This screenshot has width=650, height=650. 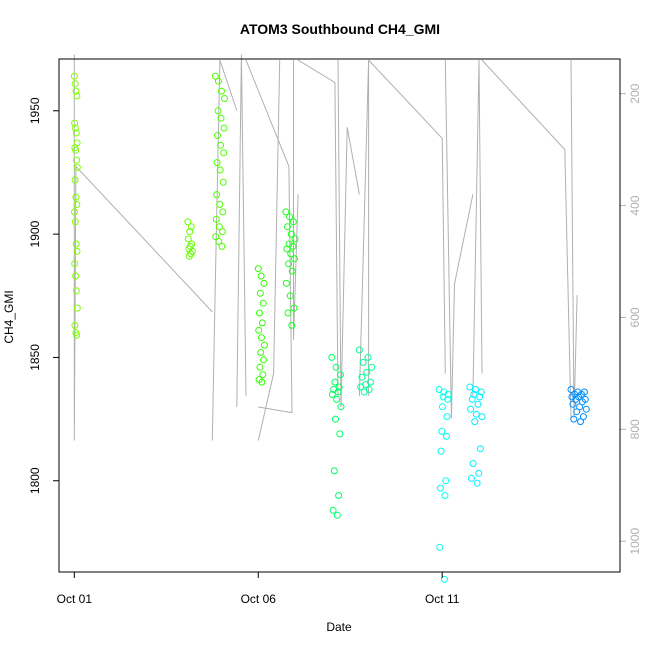 What do you see at coordinates (35, 480) in the screenshot?
I see `y-tick-label: 1800` at bounding box center [35, 480].